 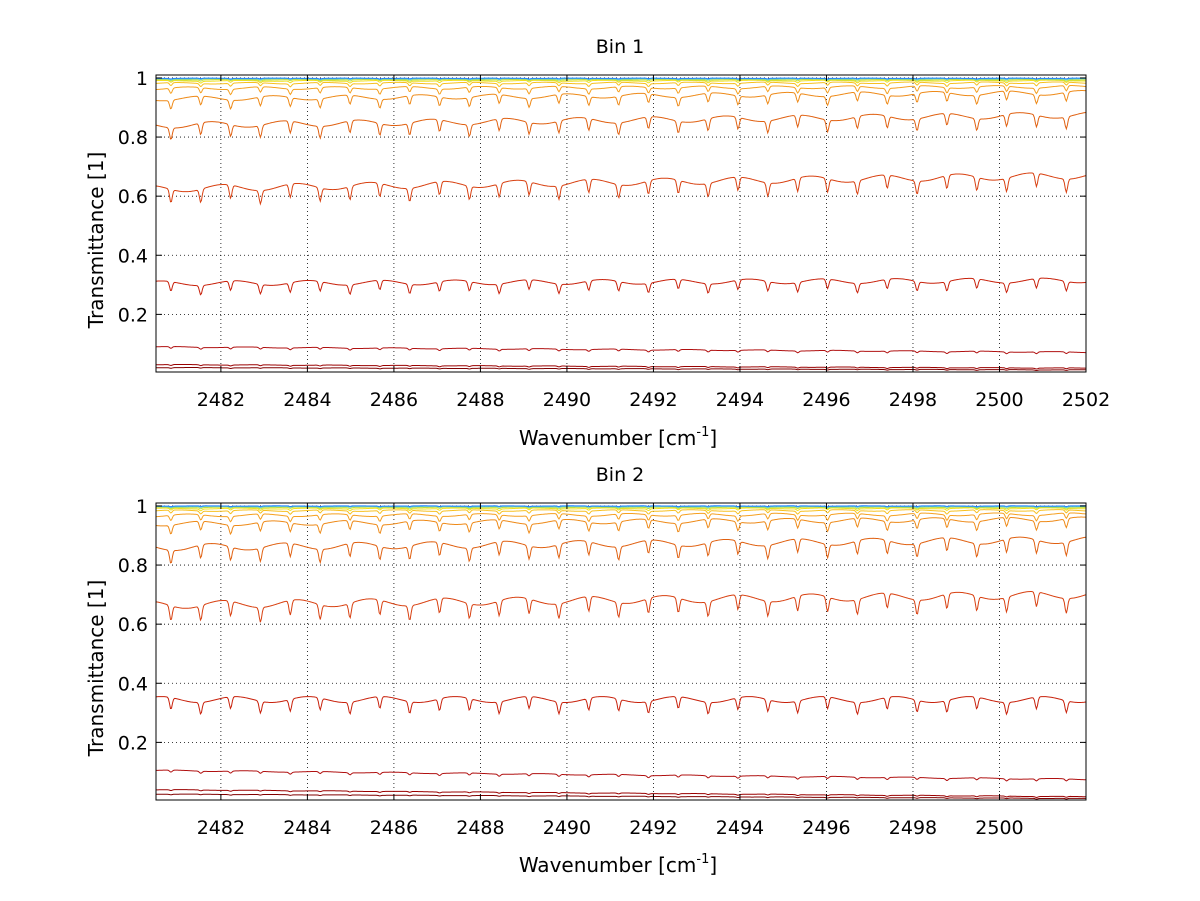 What do you see at coordinates (620, 47) in the screenshot?
I see `chart-title: Bin 1` at bounding box center [620, 47].